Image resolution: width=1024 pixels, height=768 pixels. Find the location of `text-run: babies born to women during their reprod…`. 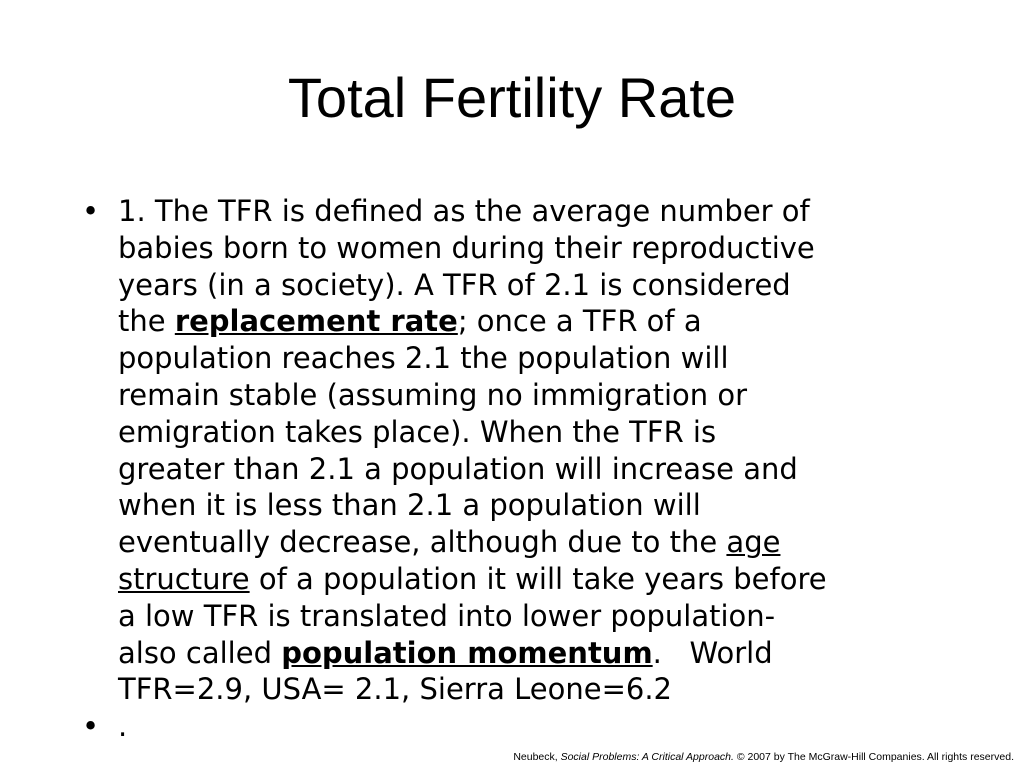

text-run: babies born to women during their reprod… is located at coordinates (466, 247).